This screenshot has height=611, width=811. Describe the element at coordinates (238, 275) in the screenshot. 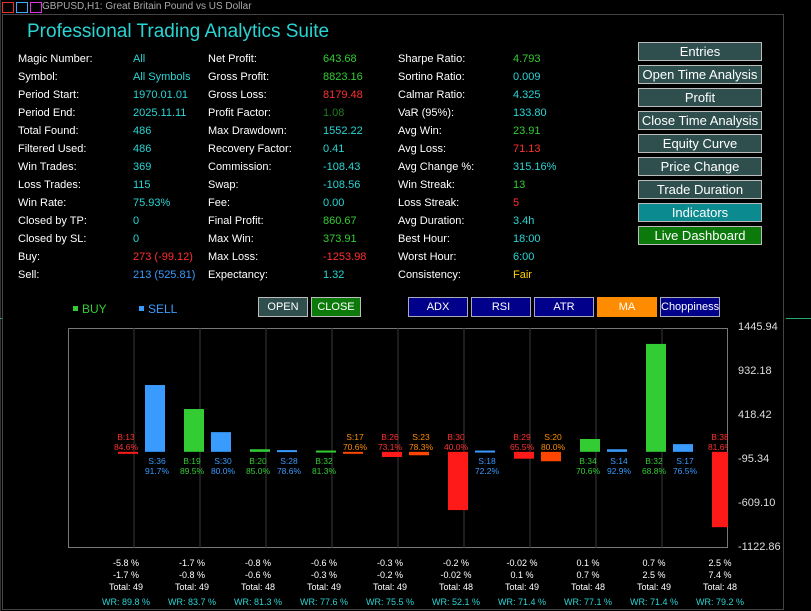

I see `stat-label: Expectancy:` at that location.